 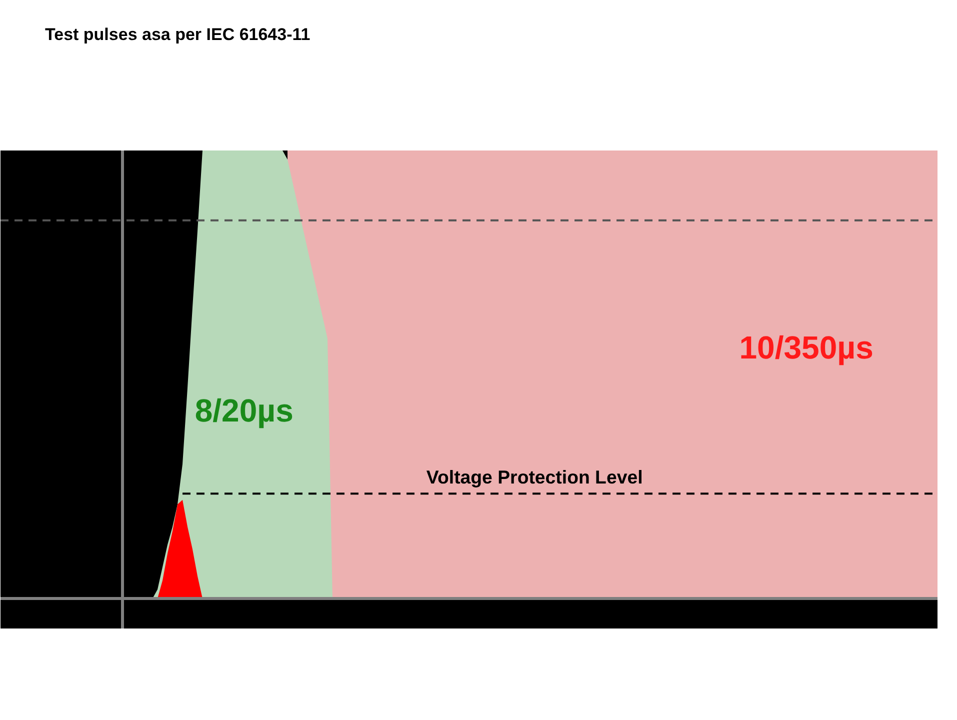 What do you see at coordinates (177, 34) in the screenshot?
I see `chart-title: Test pulses asa per IEC 61643-11` at bounding box center [177, 34].